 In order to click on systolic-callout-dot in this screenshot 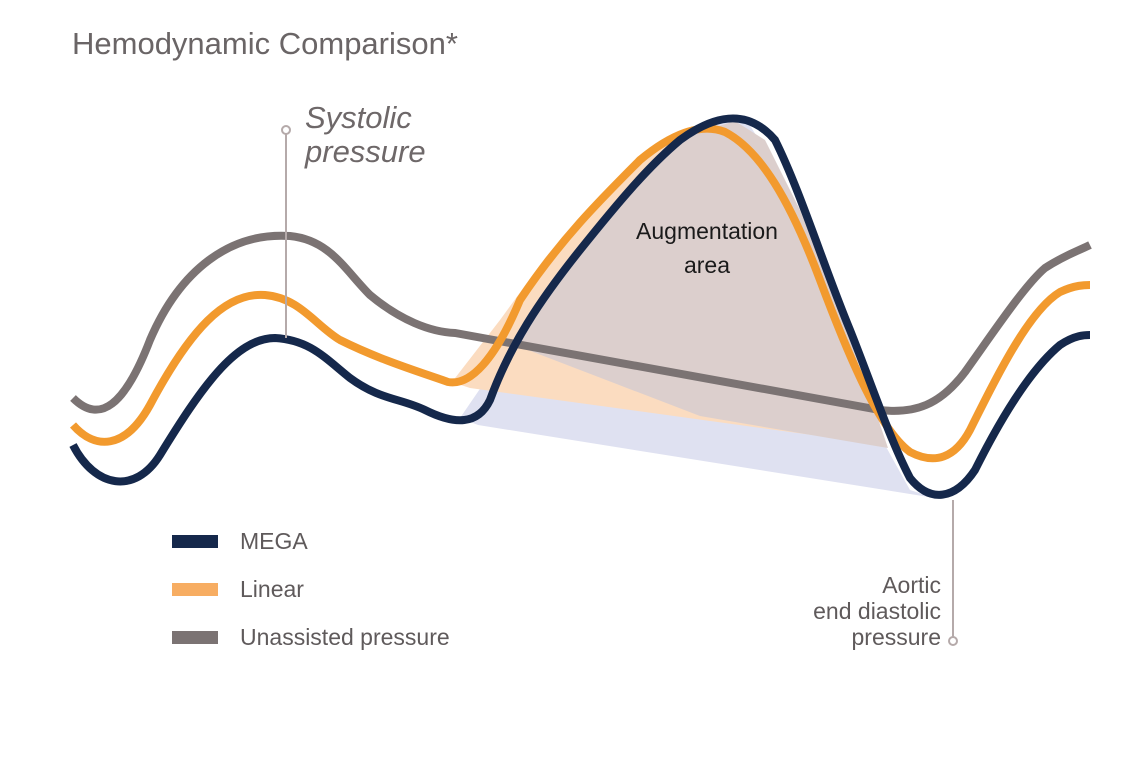, I will do `click(286, 130)`.